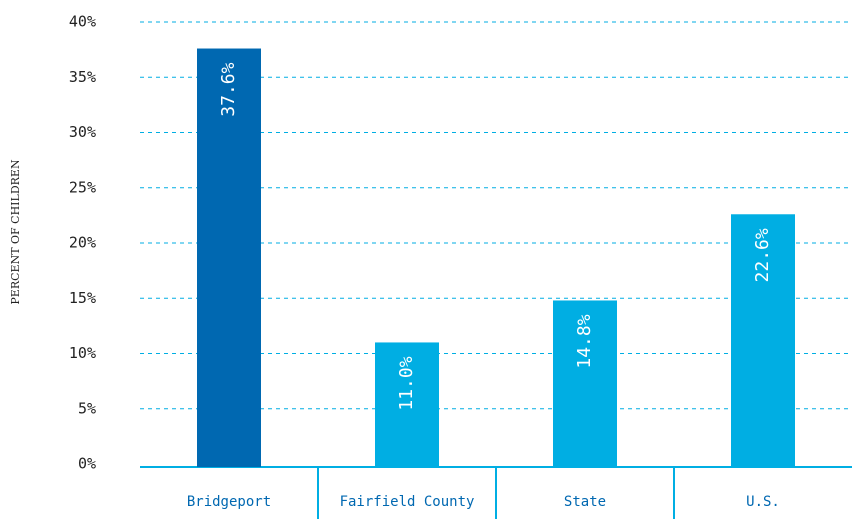 The image size is (856, 519). What do you see at coordinates (407, 502) in the screenshot?
I see `x-tick-label: Fairfield County` at bounding box center [407, 502].